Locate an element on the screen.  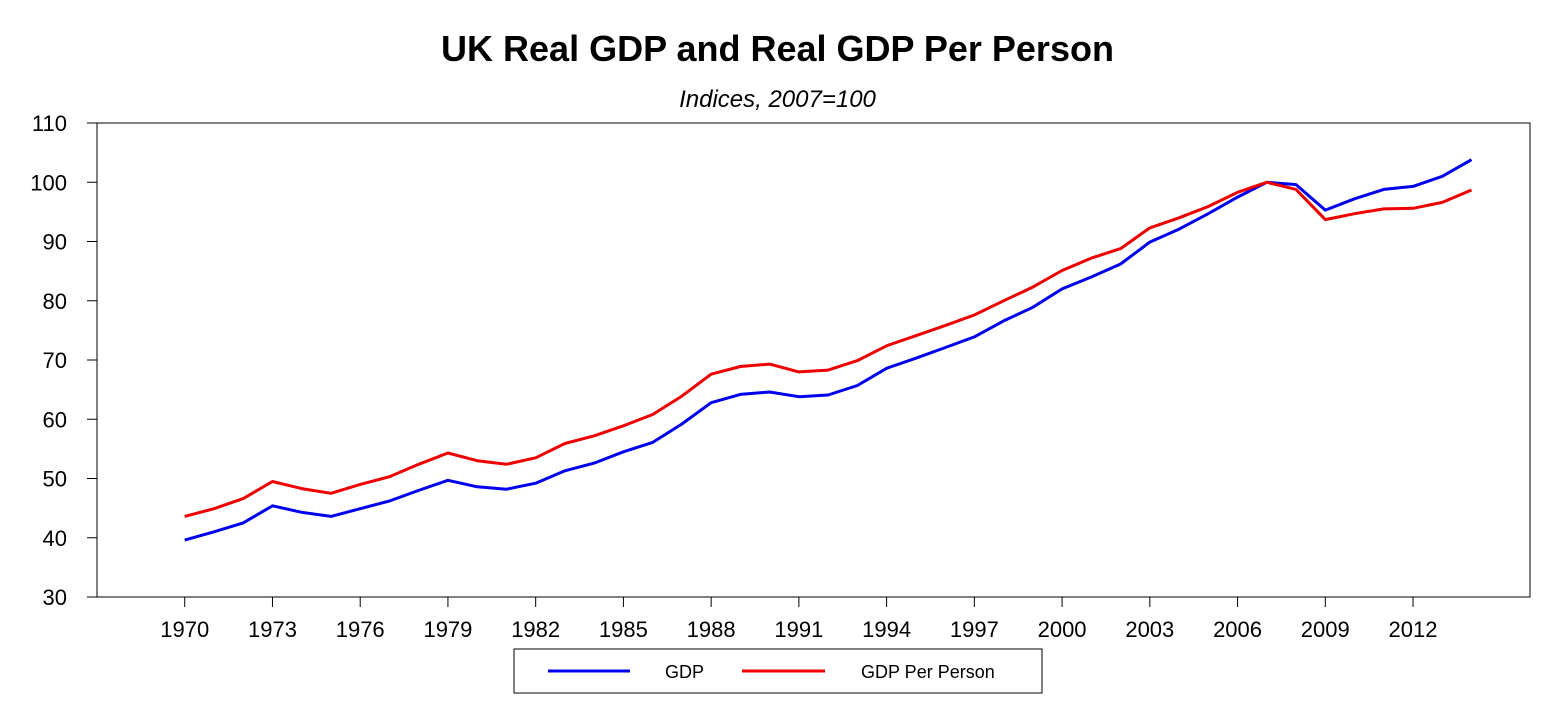
x-tick-label: 1994 is located at coordinates (886, 629).